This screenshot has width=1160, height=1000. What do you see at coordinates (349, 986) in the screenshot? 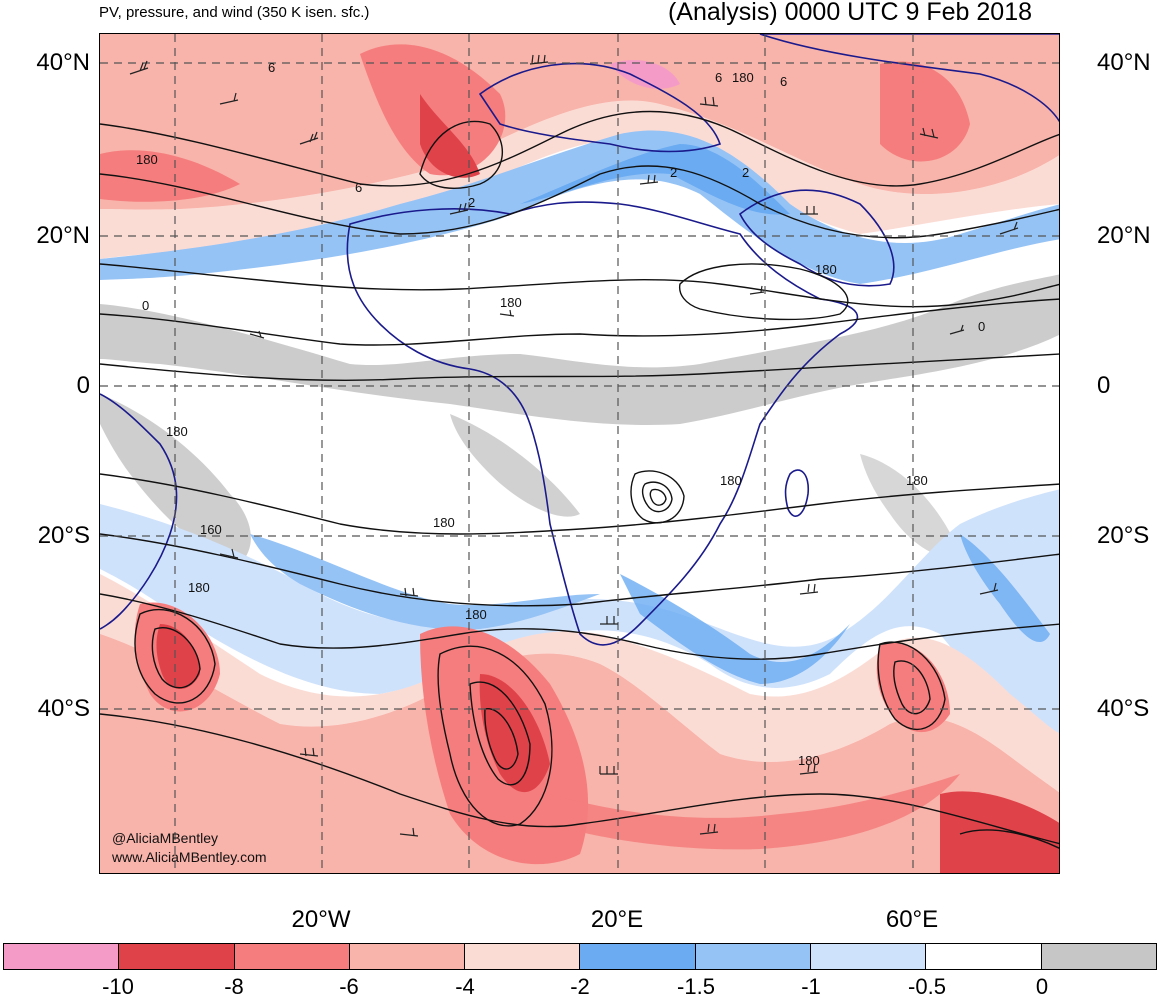
I see `colorbar-label: -6` at bounding box center [349, 986].